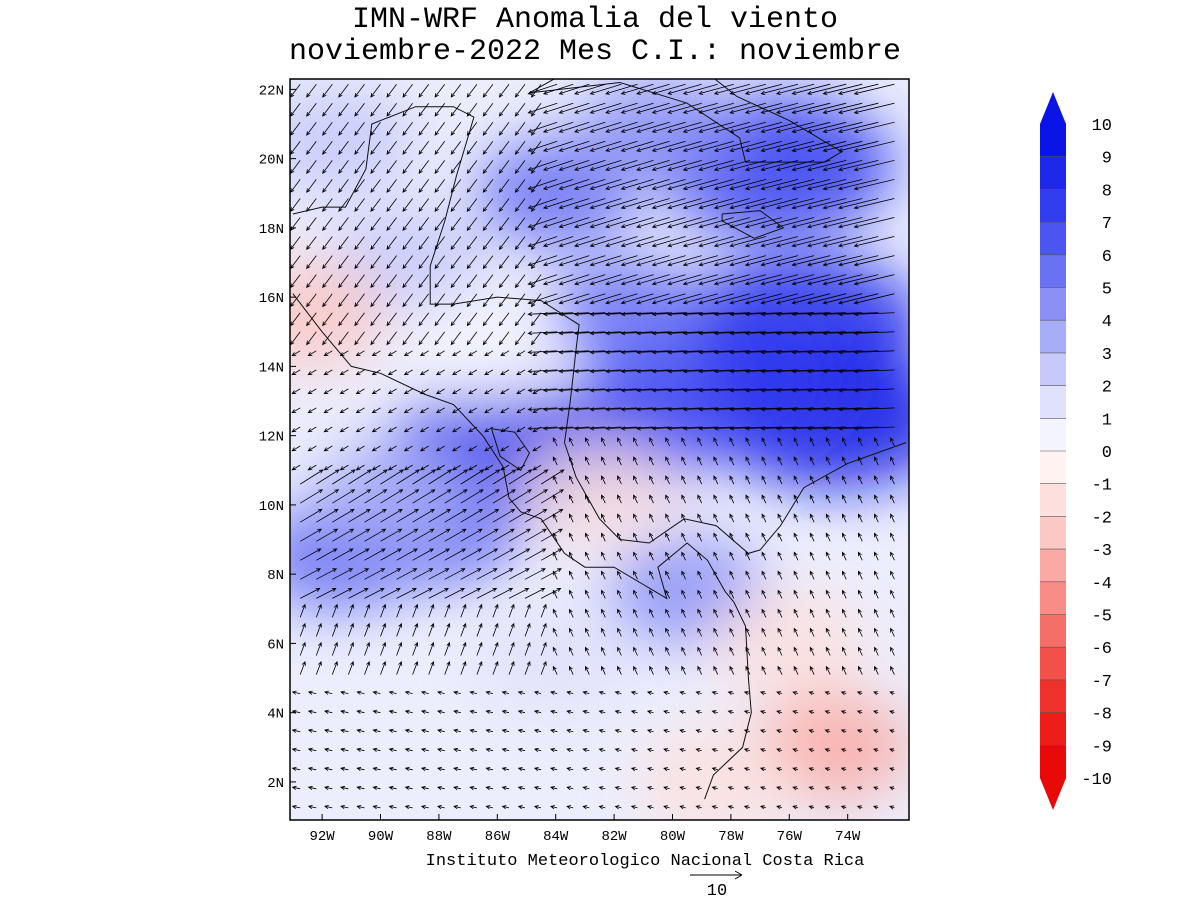 The width and height of the screenshot is (1200, 905). What do you see at coordinates (439, 837) in the screenshot?
I see `x-tick-label: 88W` at bounding box center [439, 837].